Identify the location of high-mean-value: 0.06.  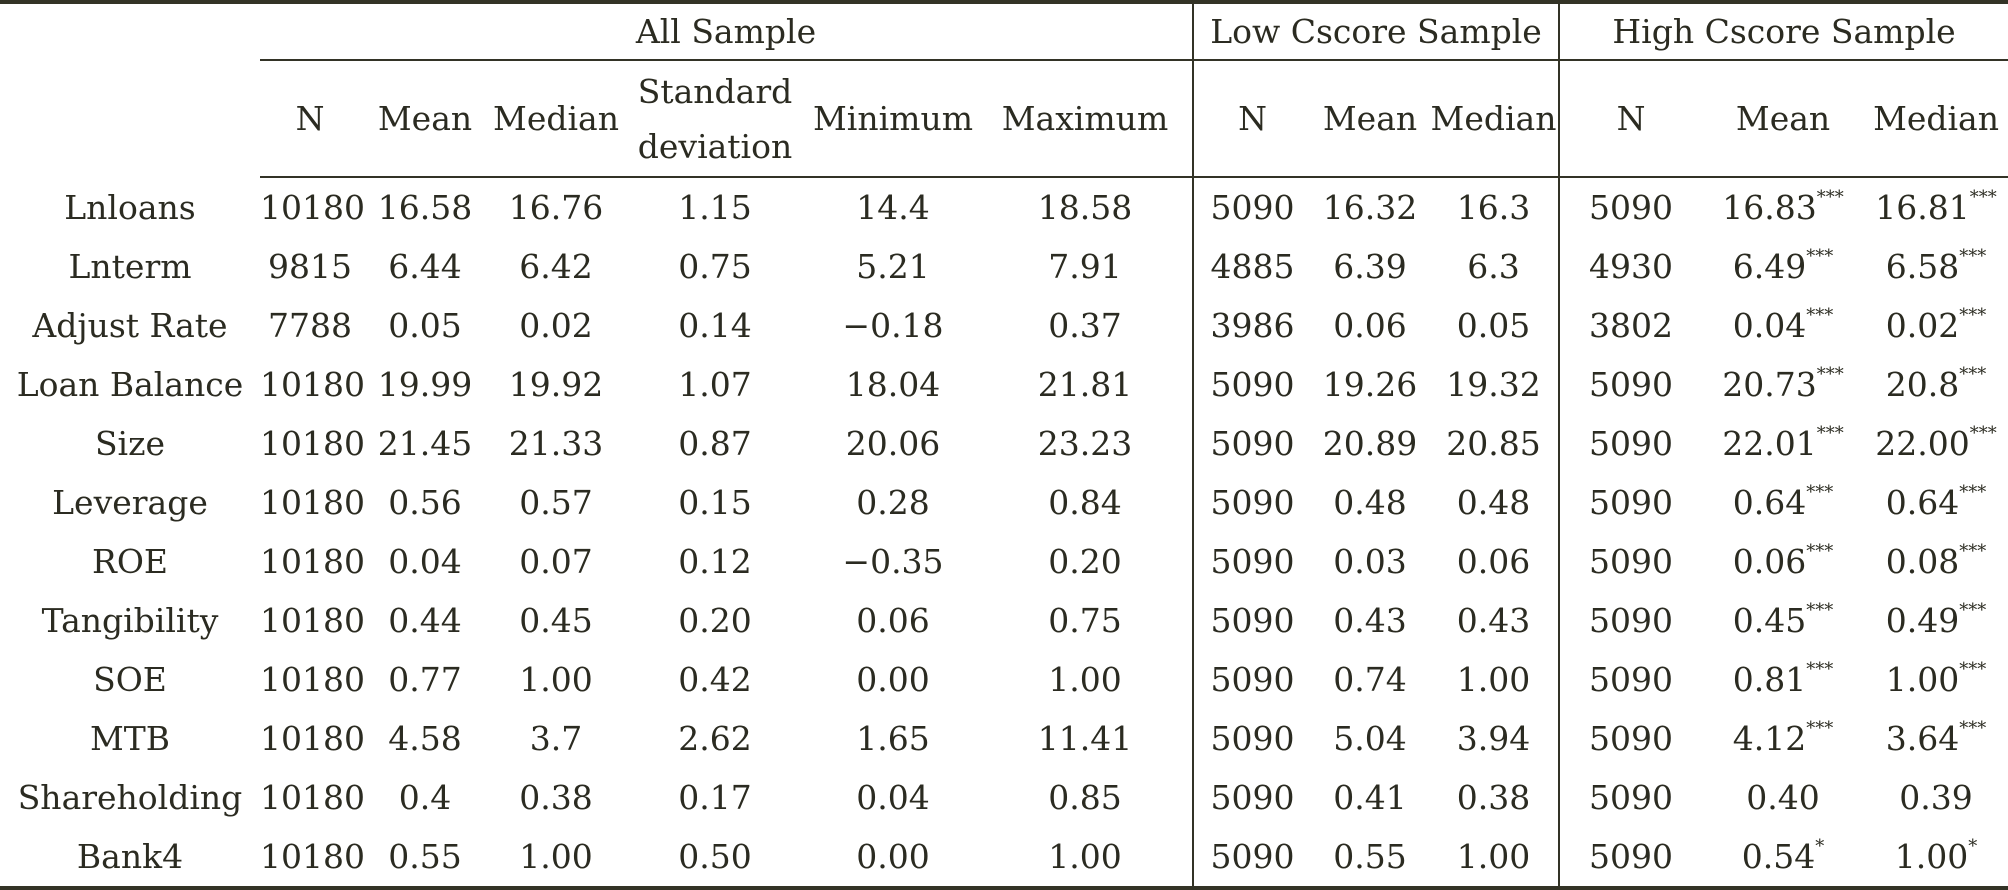
(1769, 561).